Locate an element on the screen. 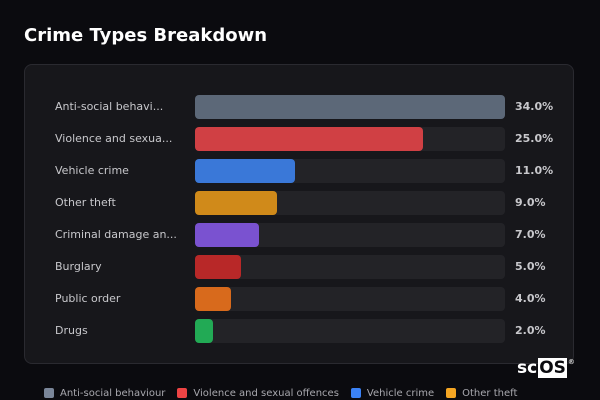 The width and height of the screenshot is (600, 400). legend-item: Vehicle crime is located at coordinates (392, 393).